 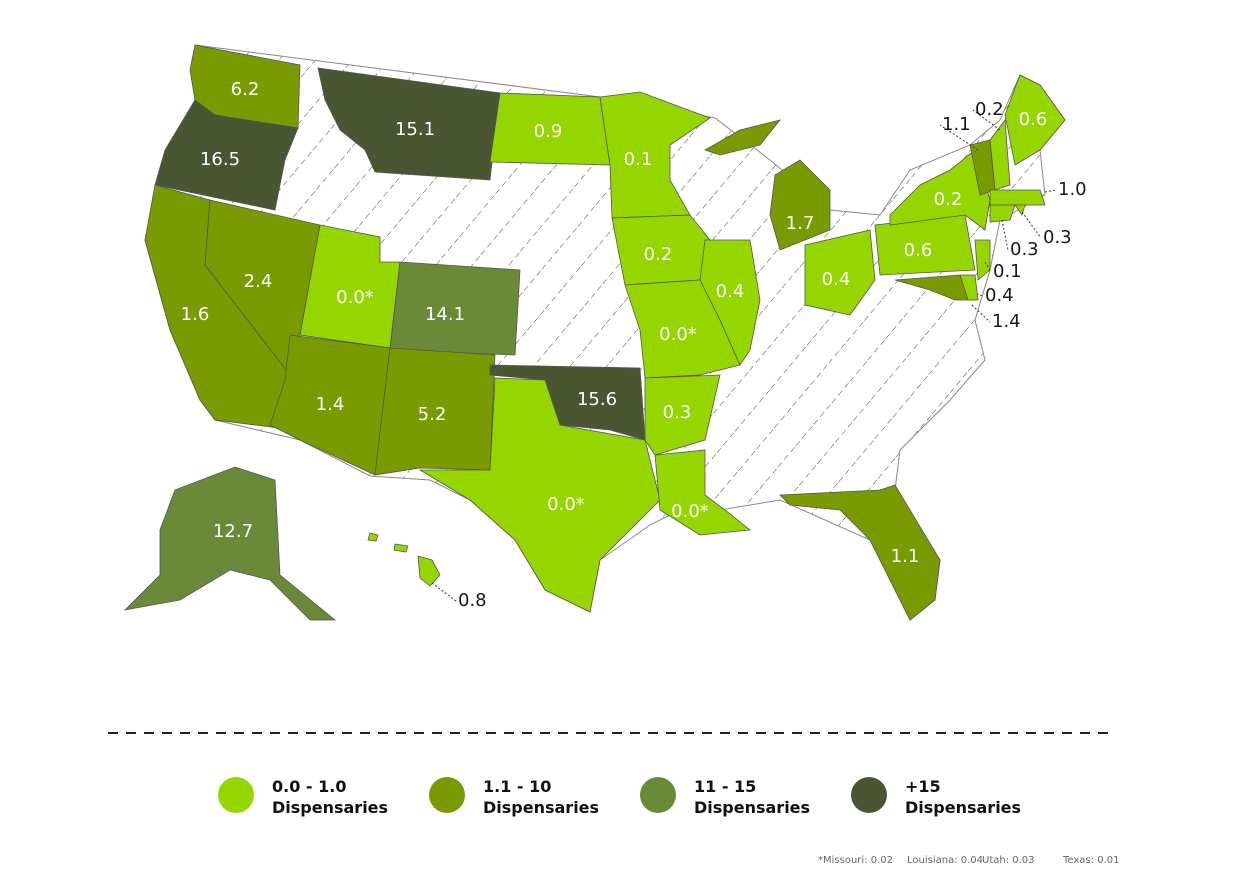 What do you see at coordinates (233, 531) in the screenshot?
I see `state-value: 12.7` at bounding box center [233, 531].